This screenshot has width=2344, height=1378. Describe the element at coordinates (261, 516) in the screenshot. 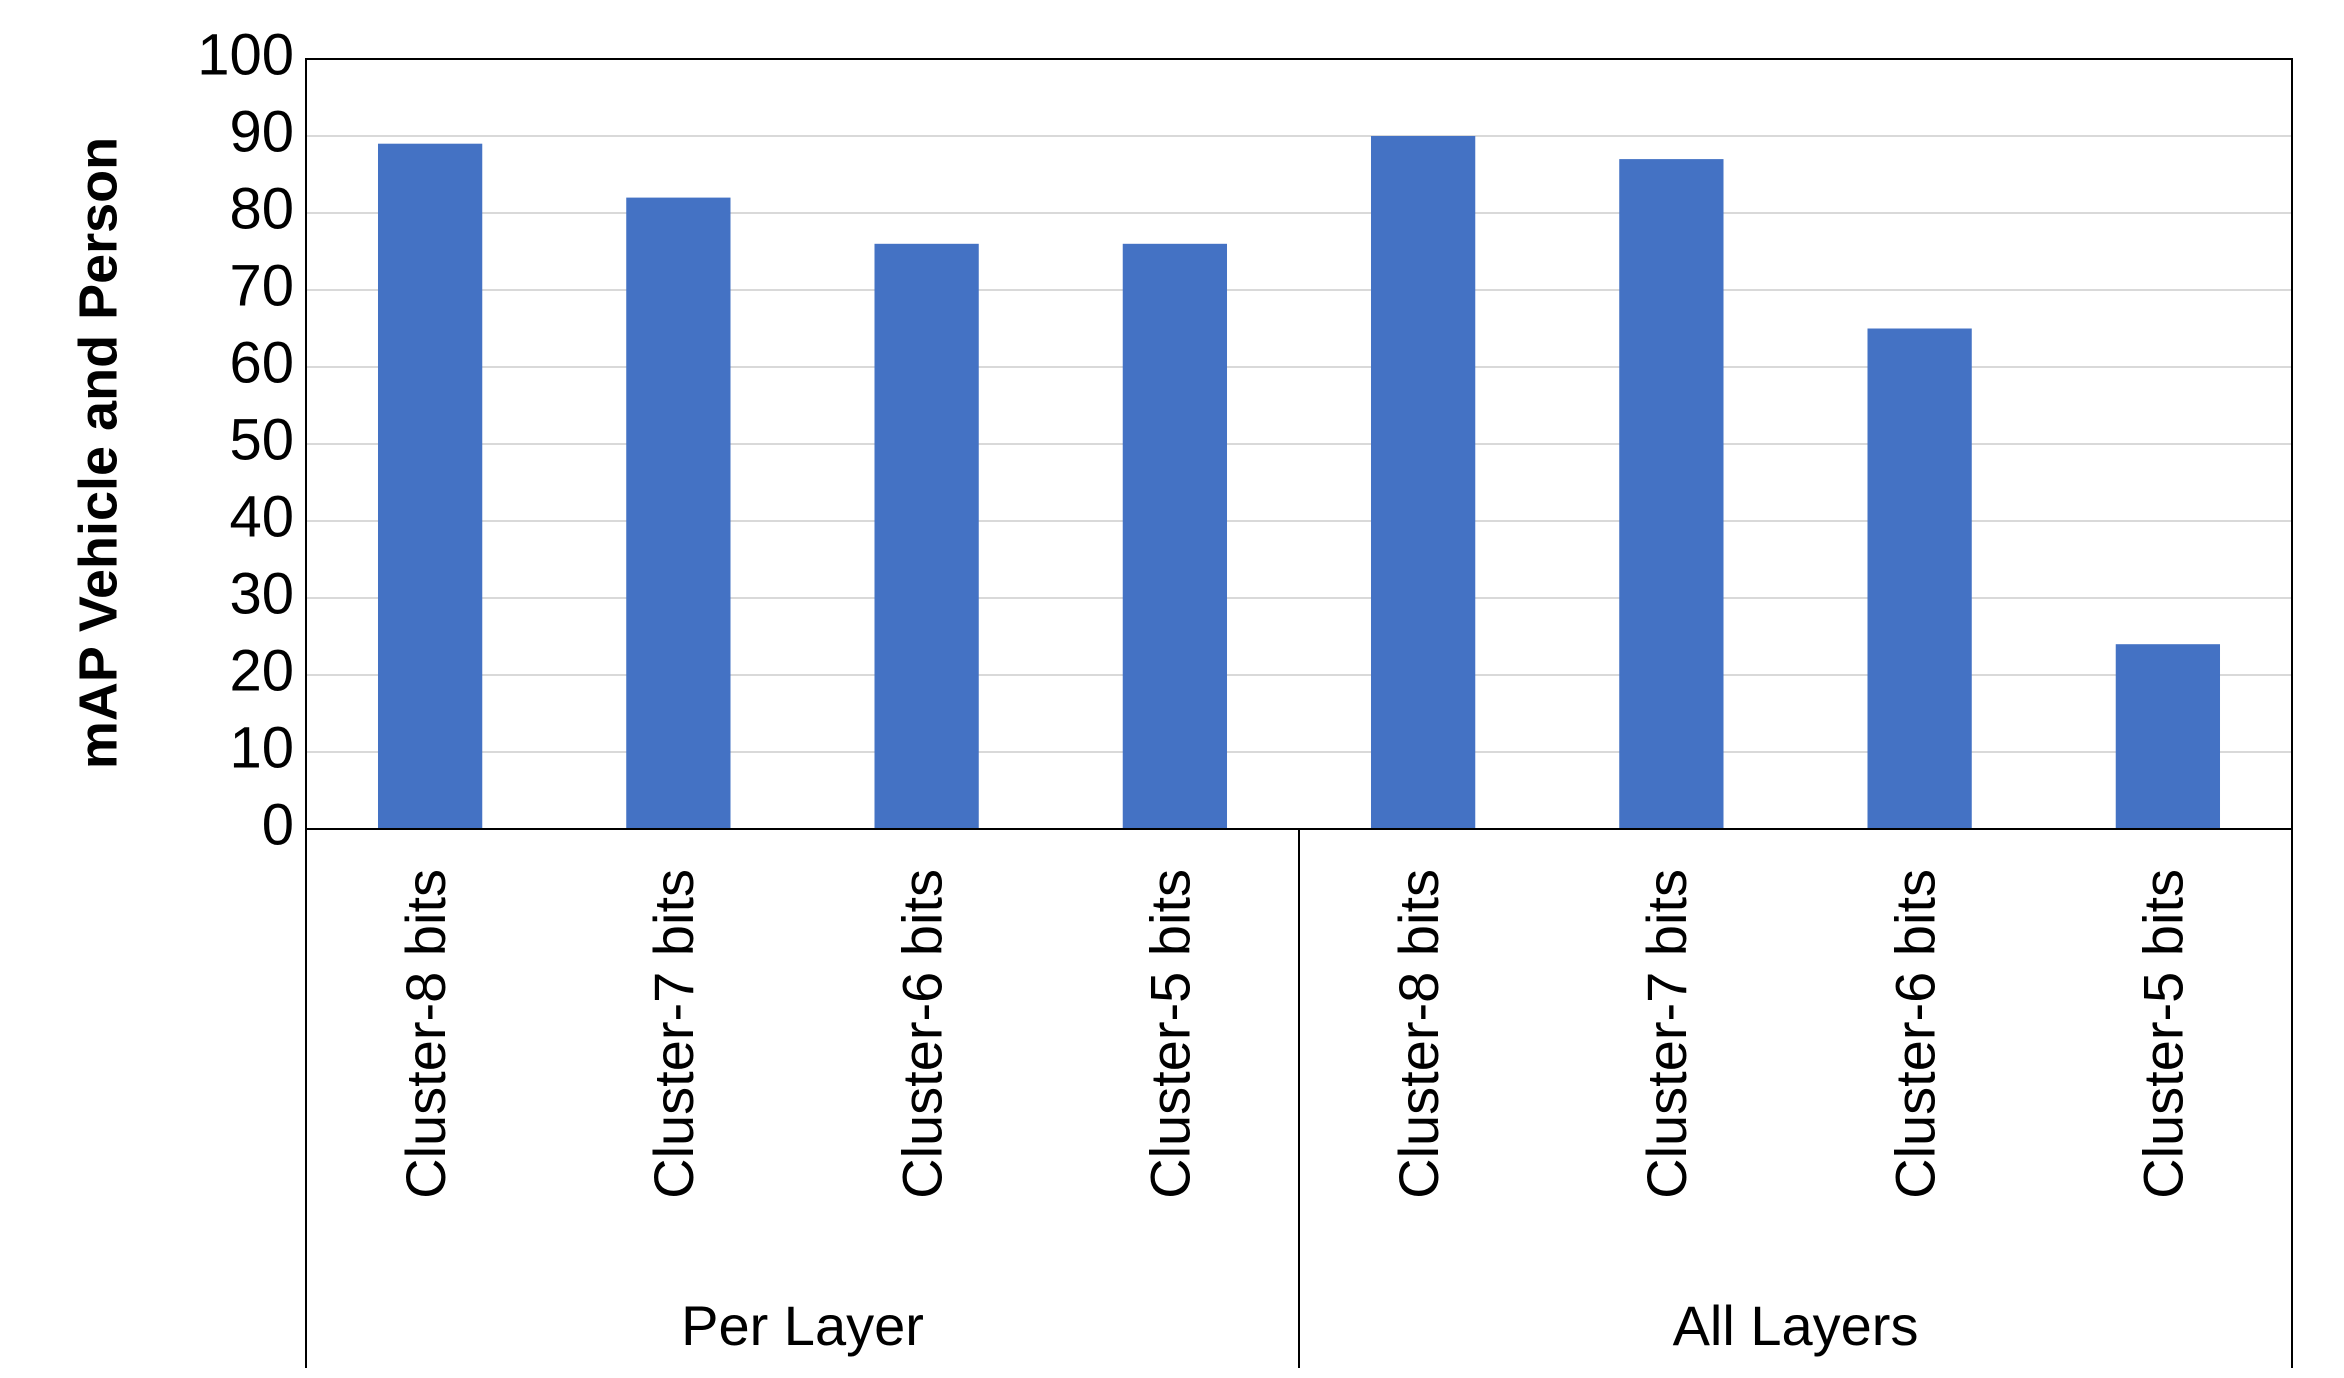

I see `y-tick-label: 40` at that location.